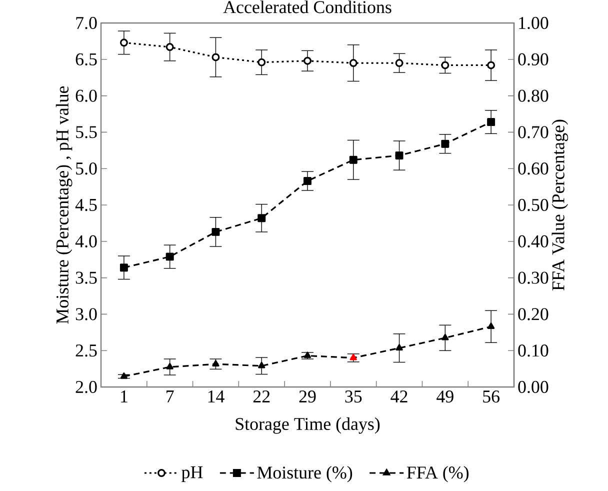 This screenshot has height=491, width=608. Describe the element at coordinates (86, 314) in the screenshot. I see `y-tick-label: 3.0` at that location.